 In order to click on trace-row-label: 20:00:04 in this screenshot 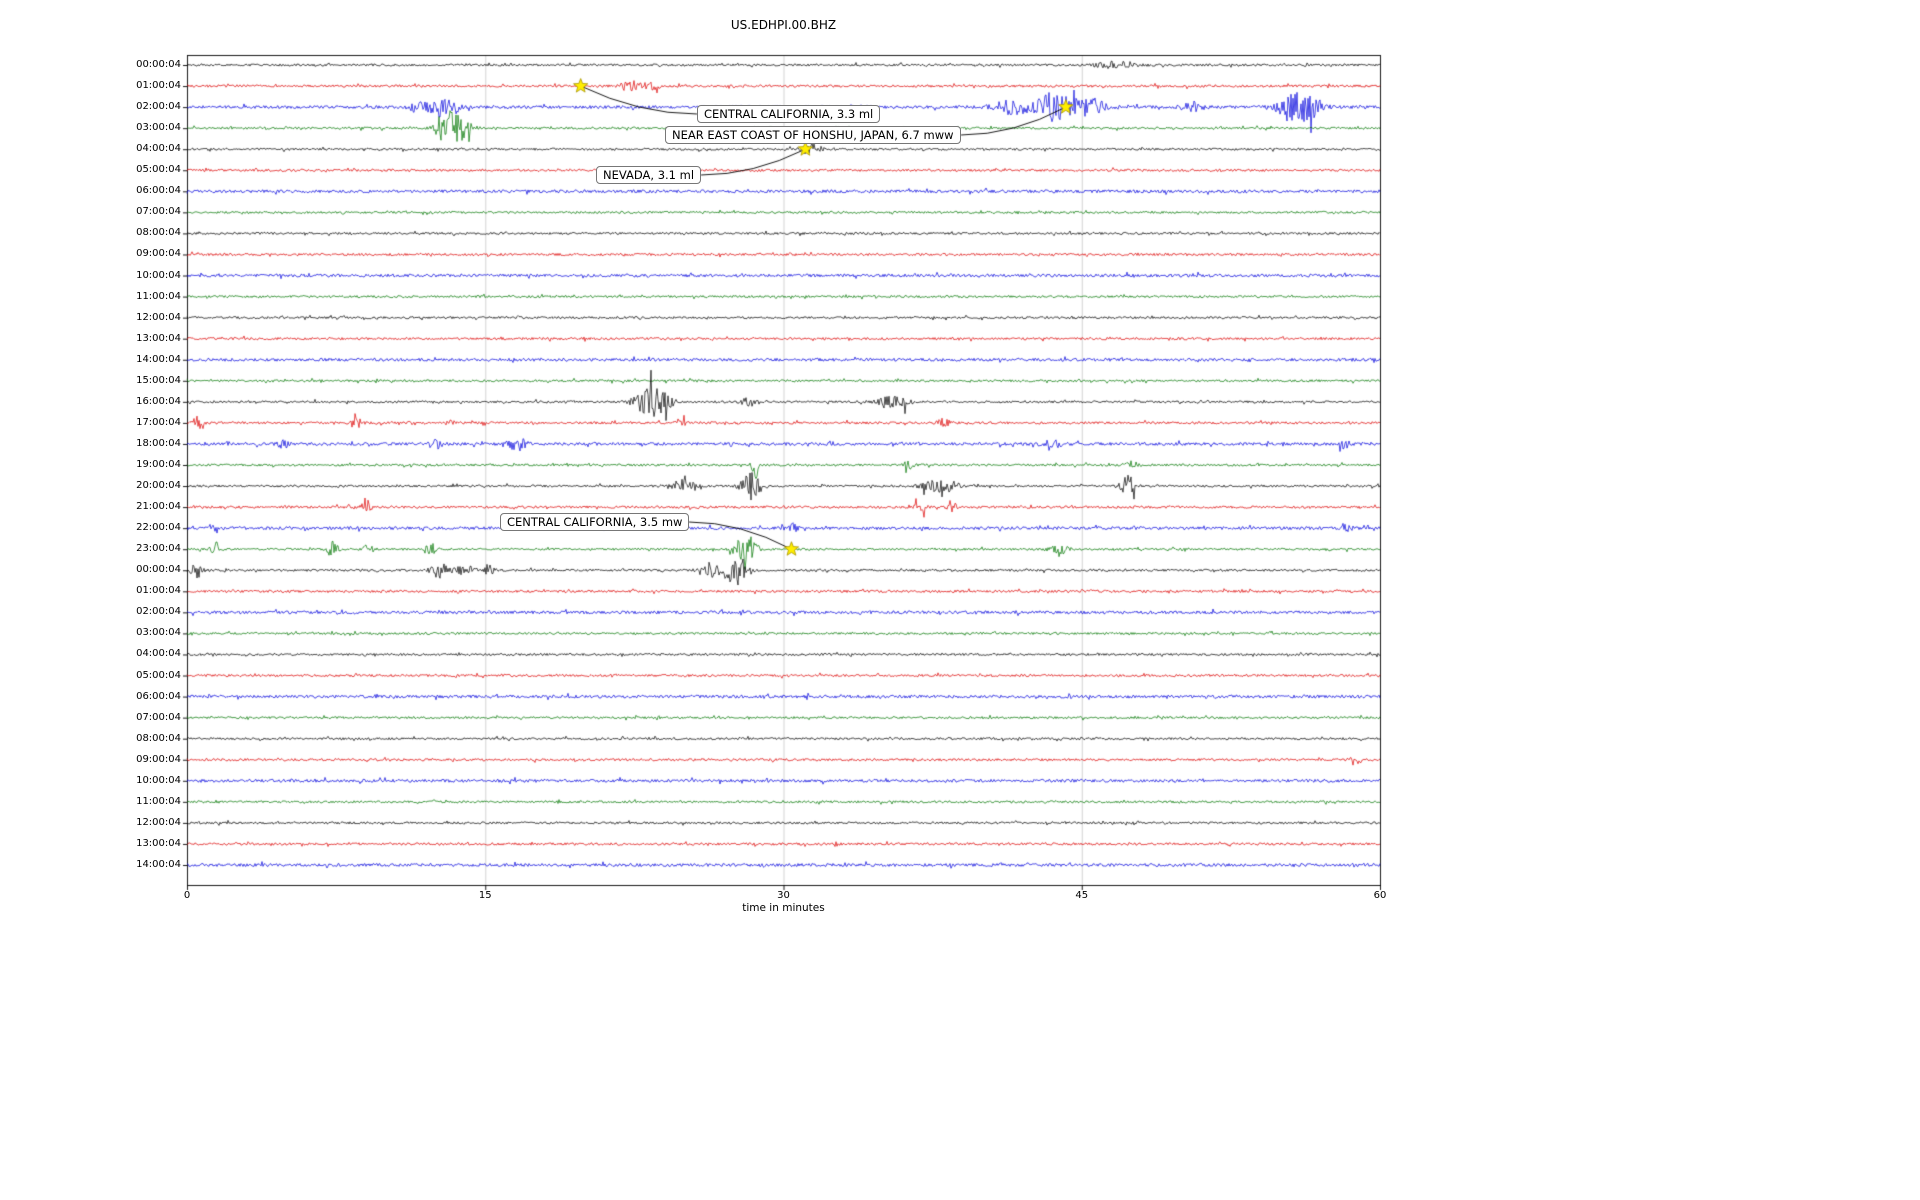, I will do `click(158, 486)`.